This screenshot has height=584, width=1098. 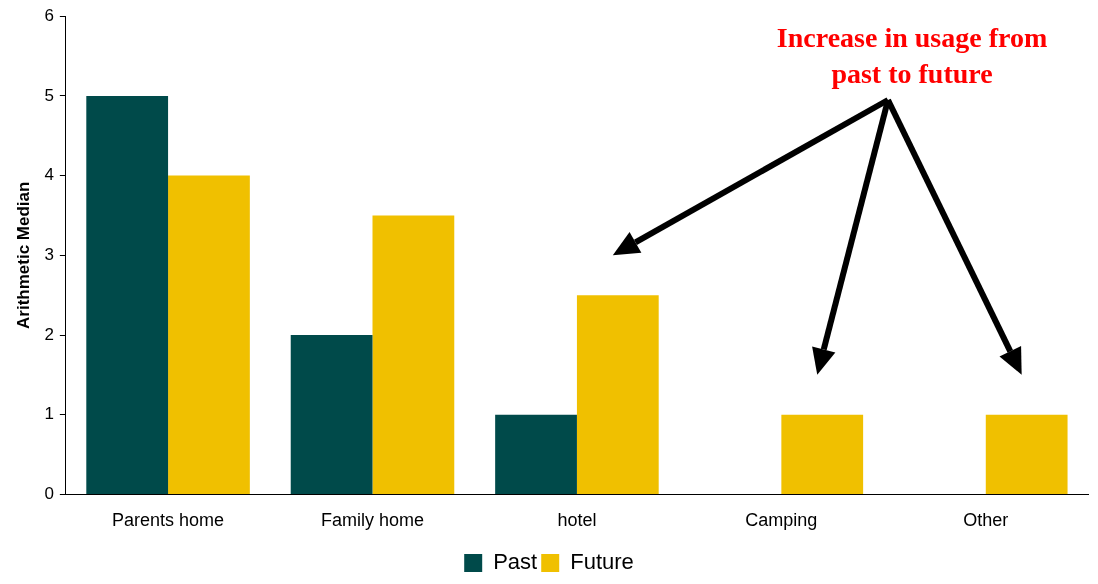 I want to click on y-tick-label: 2, so click(x=49, y=334).